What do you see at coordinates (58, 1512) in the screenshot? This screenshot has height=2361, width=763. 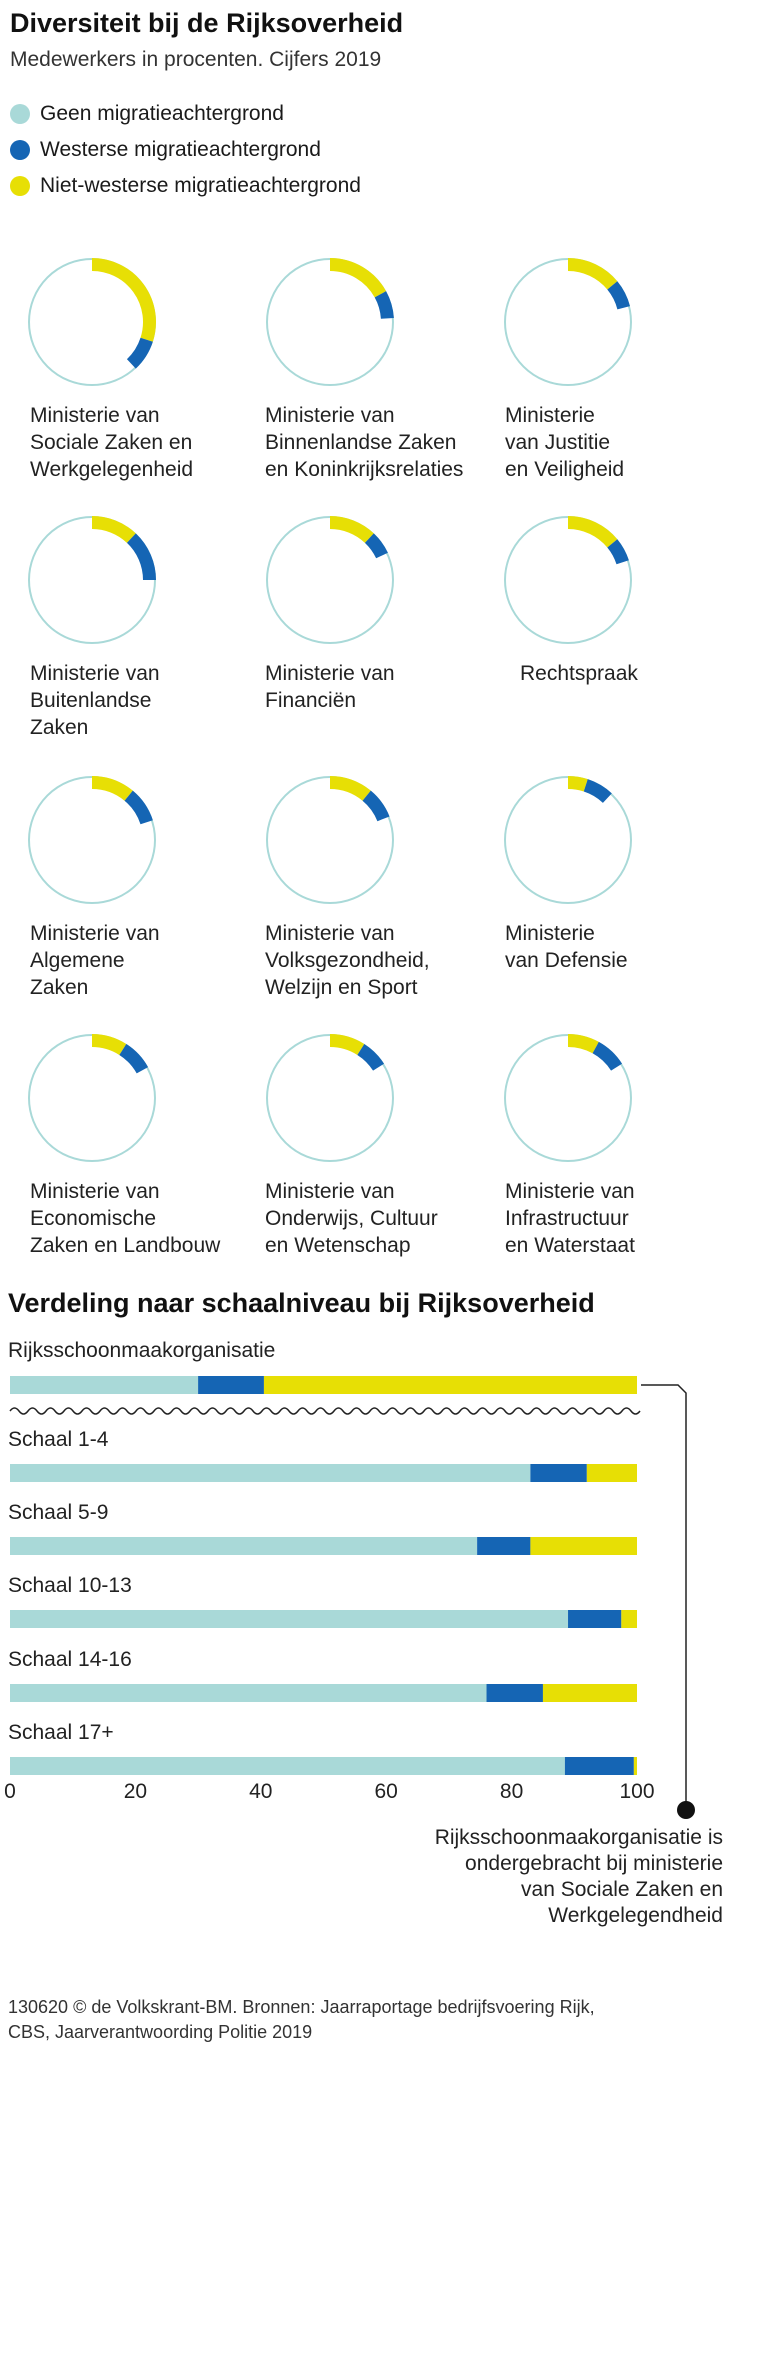 I see `bar-category-label: Schaal 5-9` at bounding box center [58, 1512].